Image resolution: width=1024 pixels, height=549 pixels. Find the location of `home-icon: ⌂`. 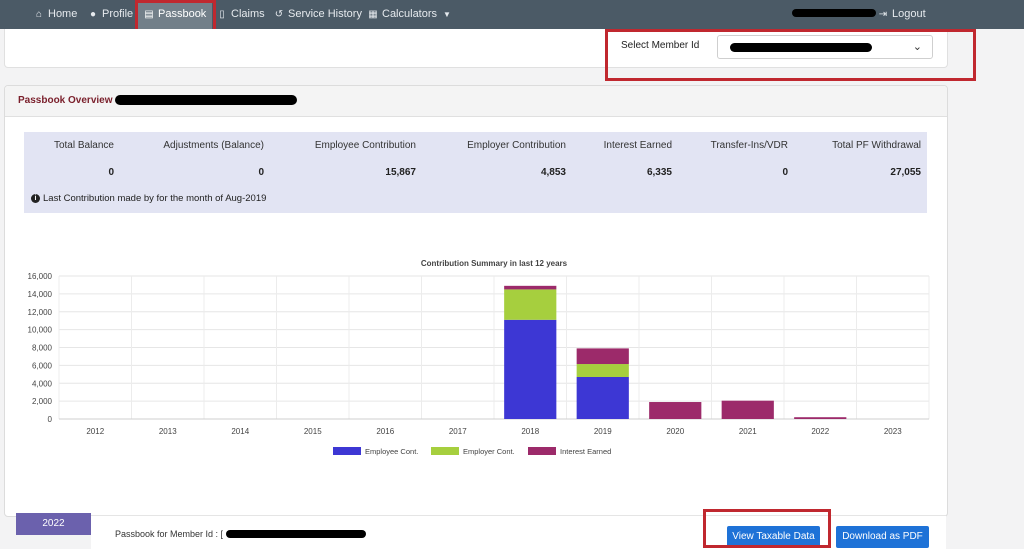

home-icon: ⌂ is located at coordinates (39, 14).